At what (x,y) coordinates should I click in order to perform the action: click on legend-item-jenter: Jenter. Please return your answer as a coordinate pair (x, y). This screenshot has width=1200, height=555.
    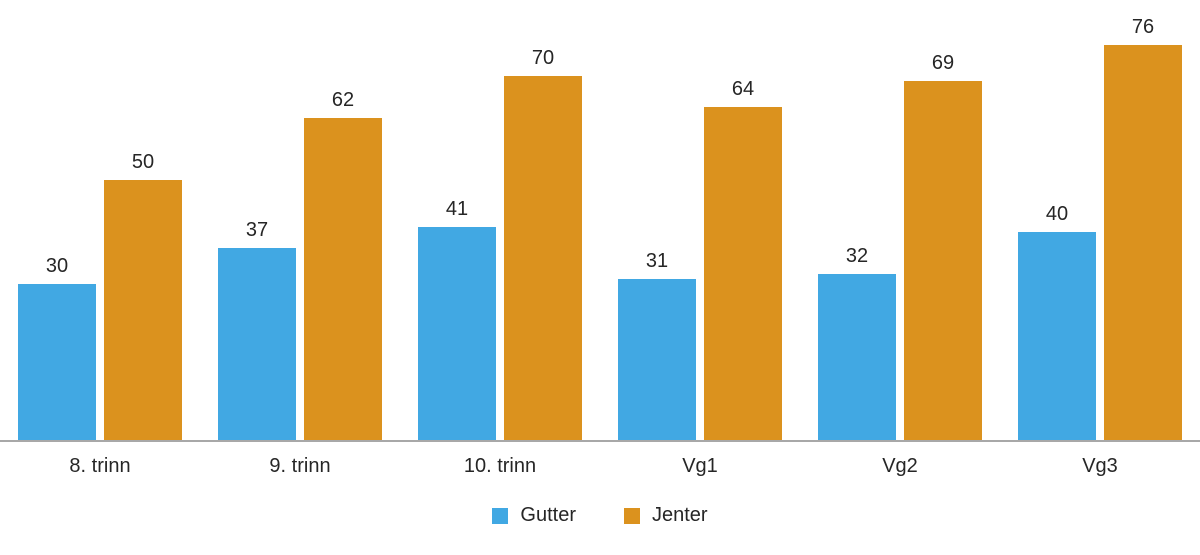
    Looking at the image, I should click on (665, 515).